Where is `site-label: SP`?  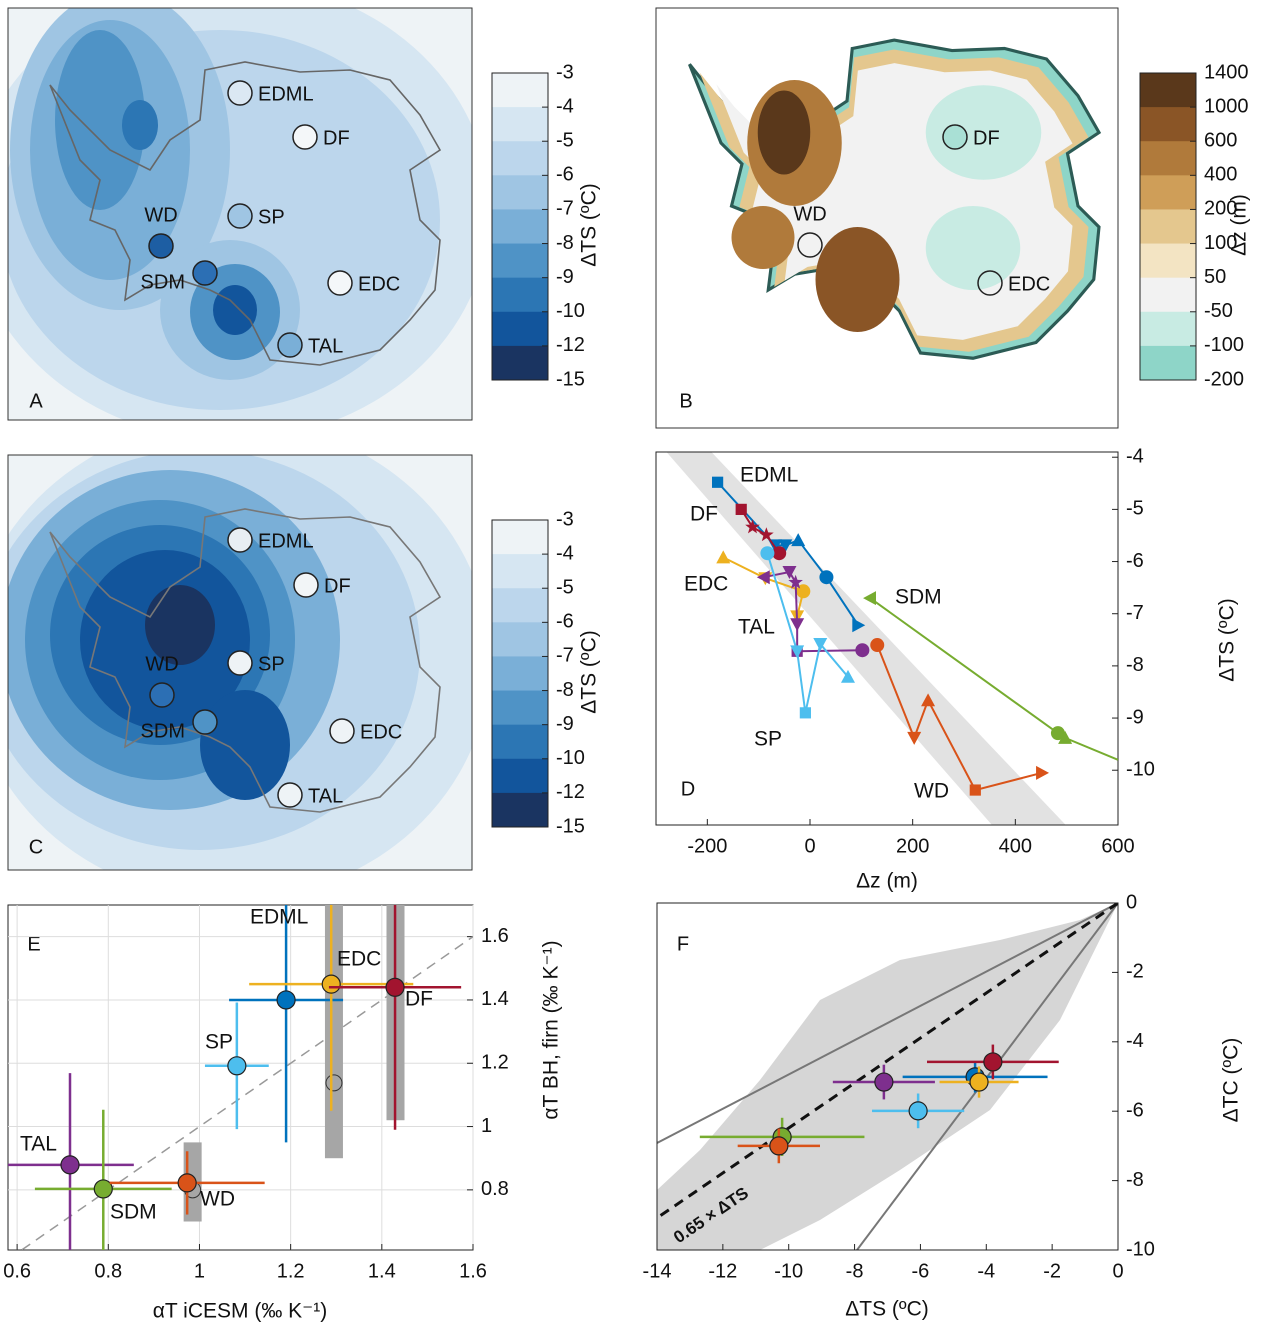
site-label: SP is located at coordinates (271, 664).